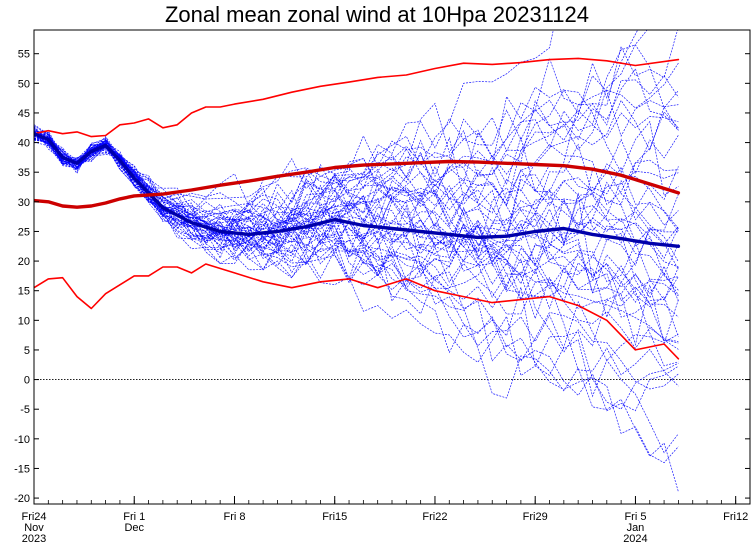 This screenshot has width=754, height=548. Describe the element at coordinates (24, 321) in the screenshot. I see `y-tick-label: 10` at that location.